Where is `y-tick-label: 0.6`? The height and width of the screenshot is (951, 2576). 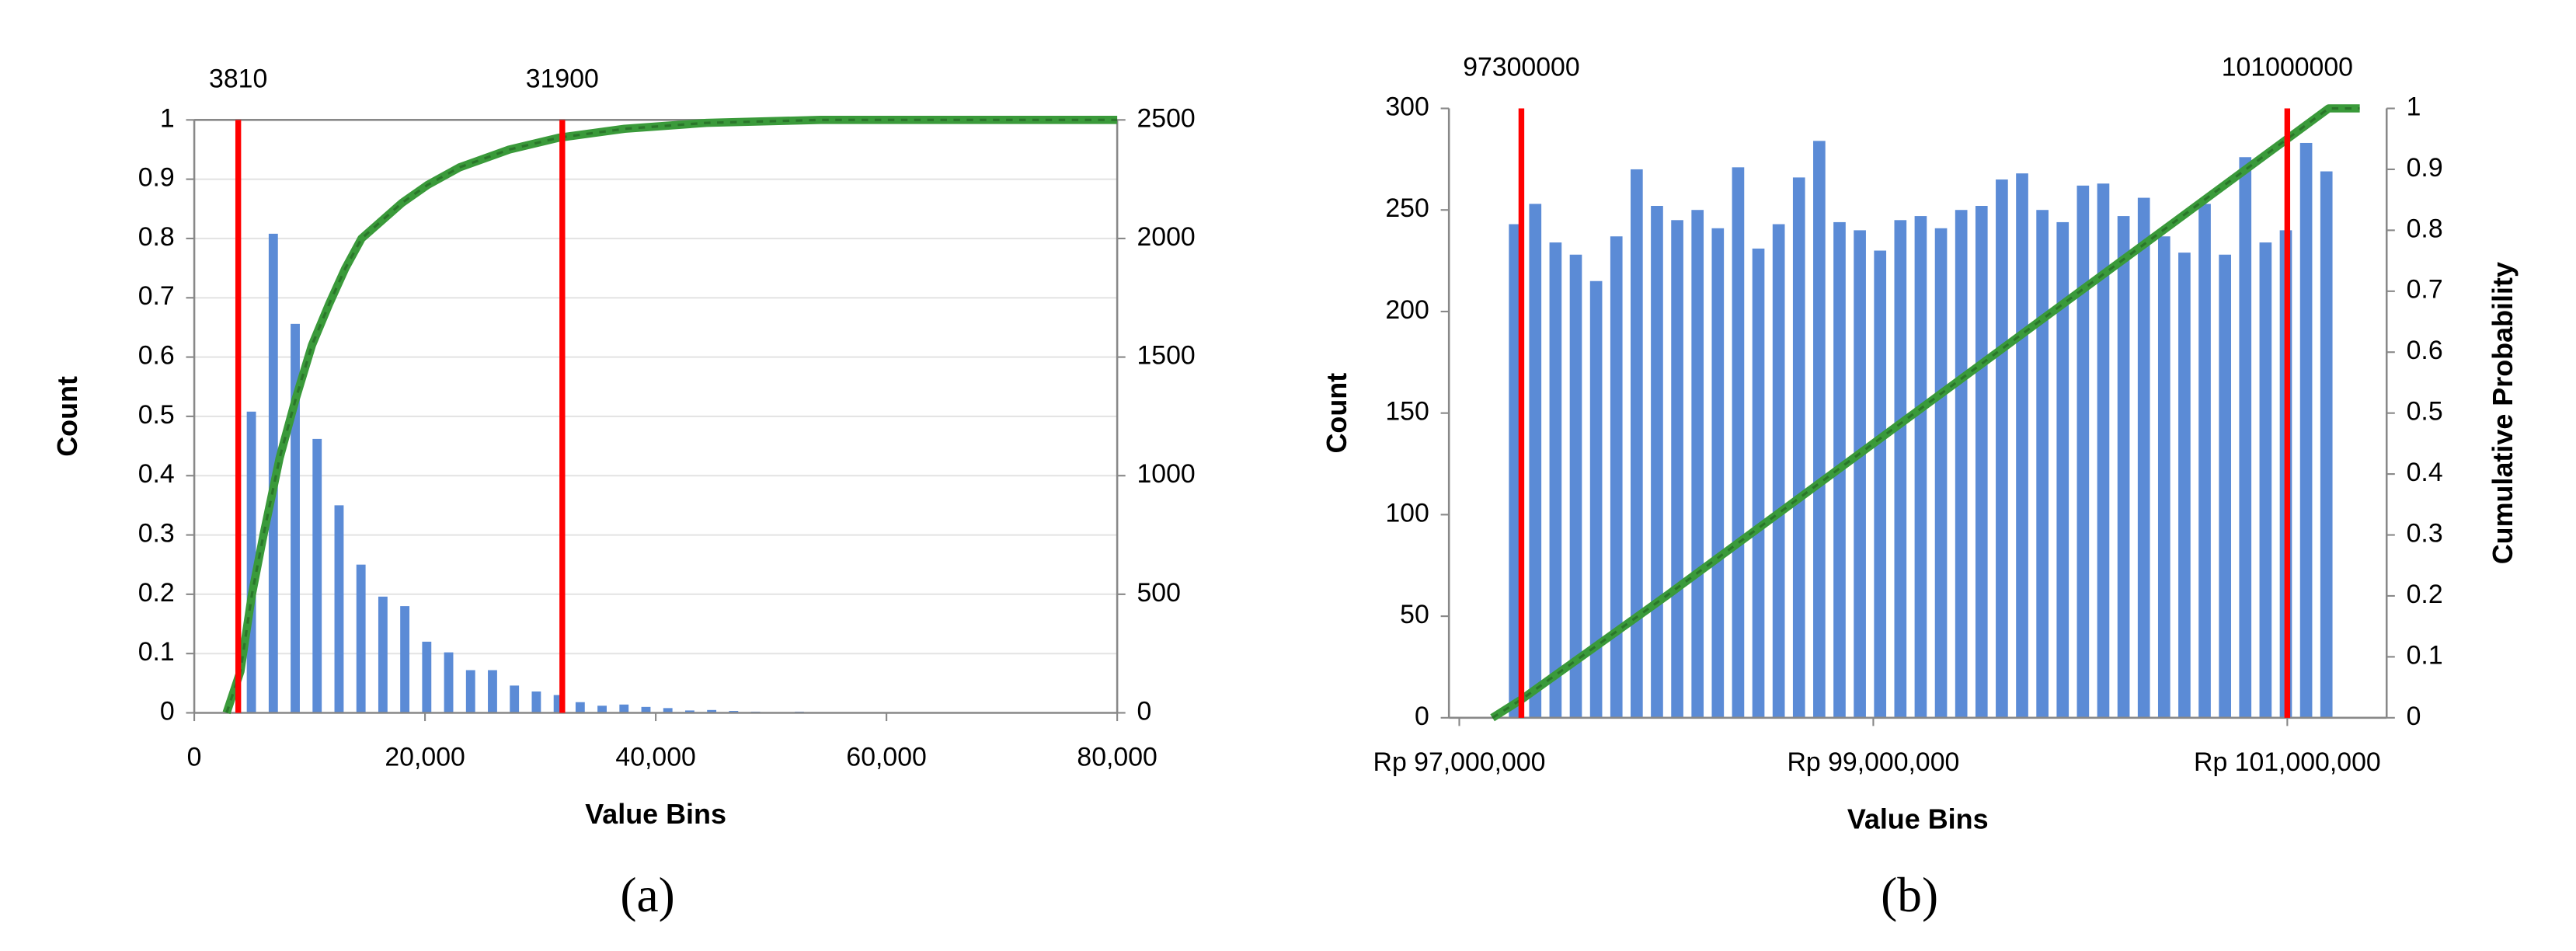
y-tick-label: 0.6 is located at coordinates (156, 356).